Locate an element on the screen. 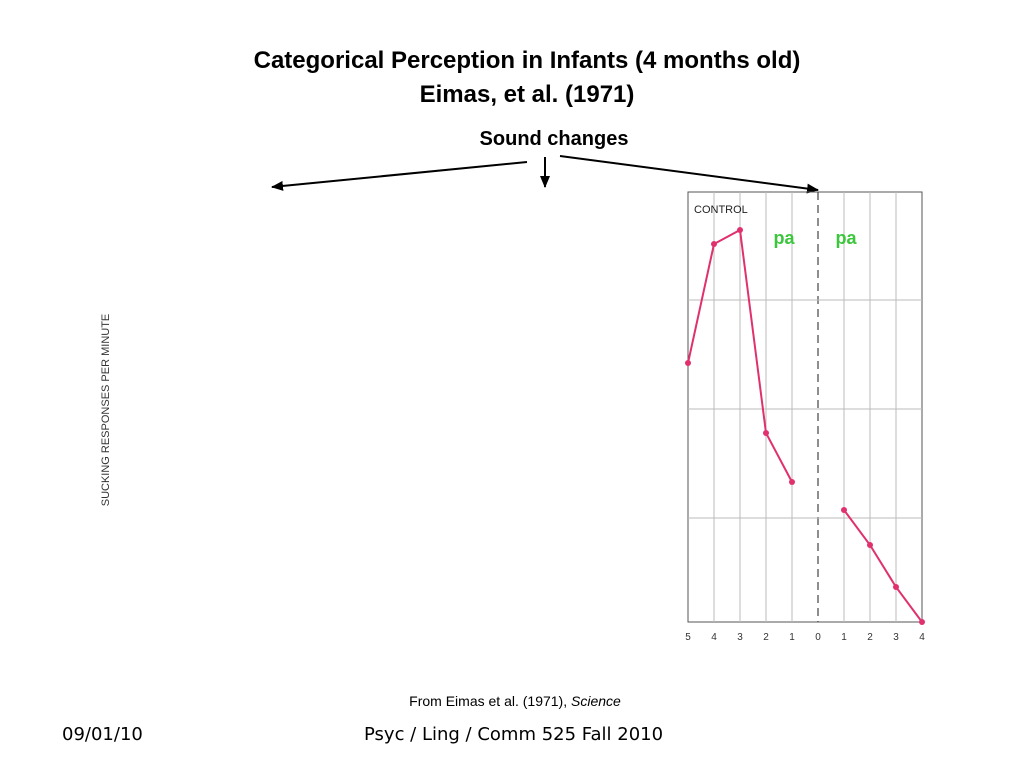 The width and height of the screenshot is (1024, 768). citation-prefix: From Eimas et al. (1971), is located at coordinates (490, 701).